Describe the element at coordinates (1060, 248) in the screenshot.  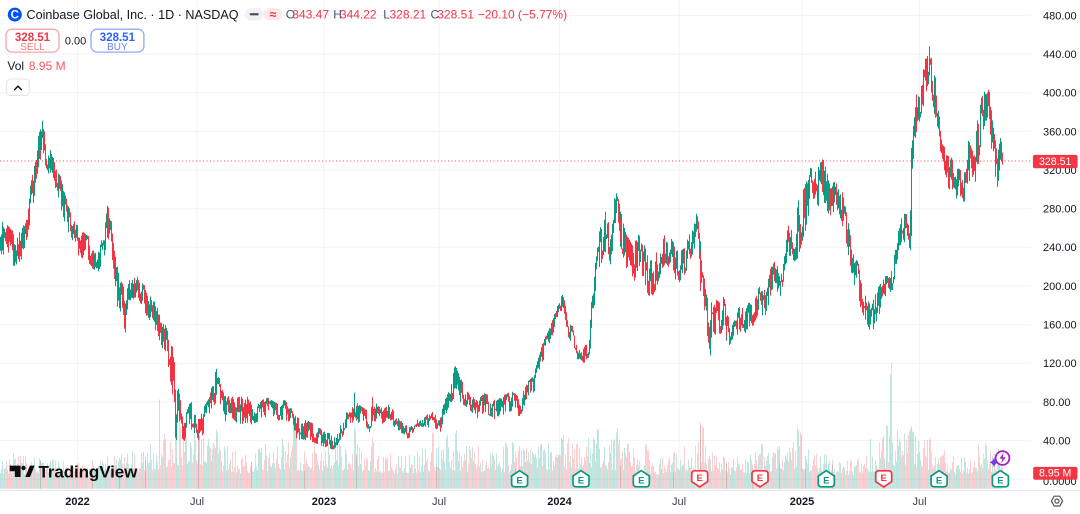
I see `svg-text: 240.00` at that location.